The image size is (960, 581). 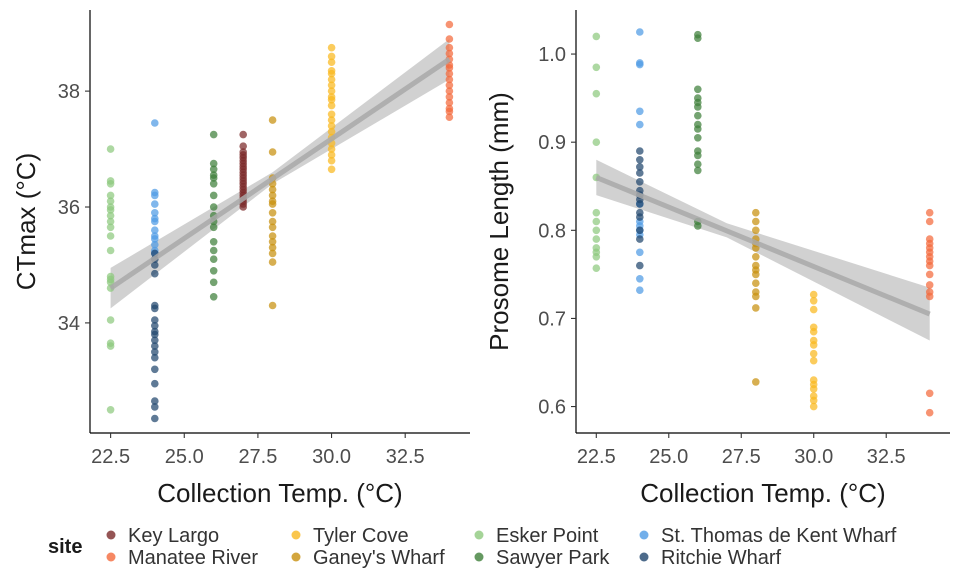 I want to click on legend-label: Manatee River, so click(x=193, y=558).